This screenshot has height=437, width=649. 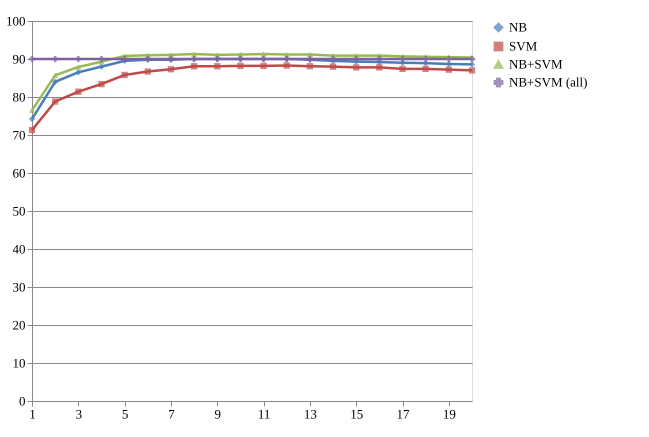 What do you see at coordinates (19, 325) in the screenshot?
I see `y-tick-label: 20` at bounding box center [19, 325].